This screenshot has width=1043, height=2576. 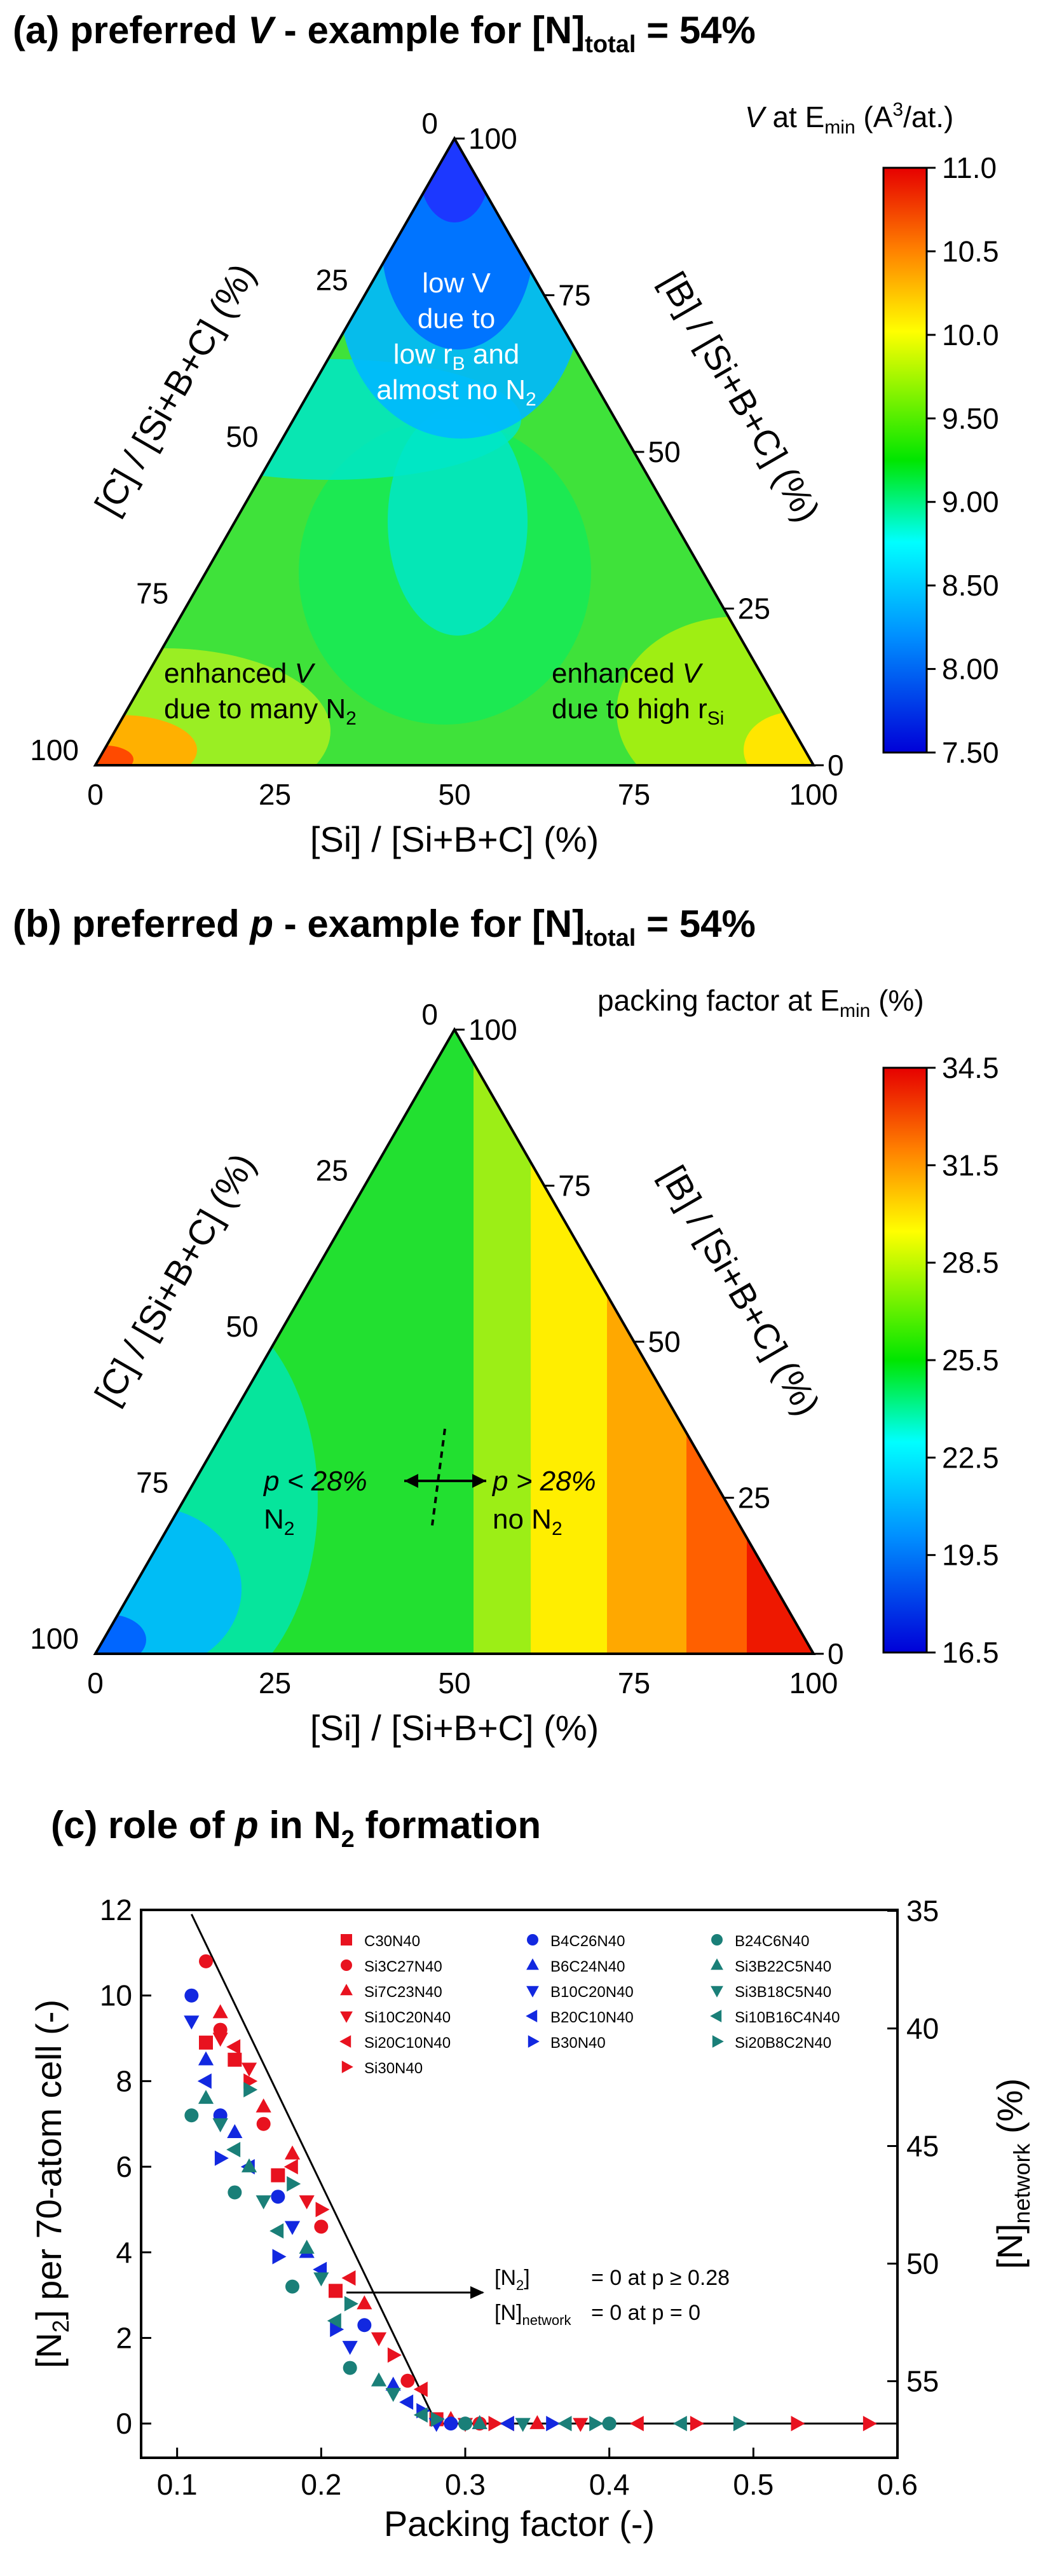 What do you see at coordinates (922, 2028) in the screenshot?
I see `panel-c-y2-tick-label: 40` at bounding box center [922, 2028].